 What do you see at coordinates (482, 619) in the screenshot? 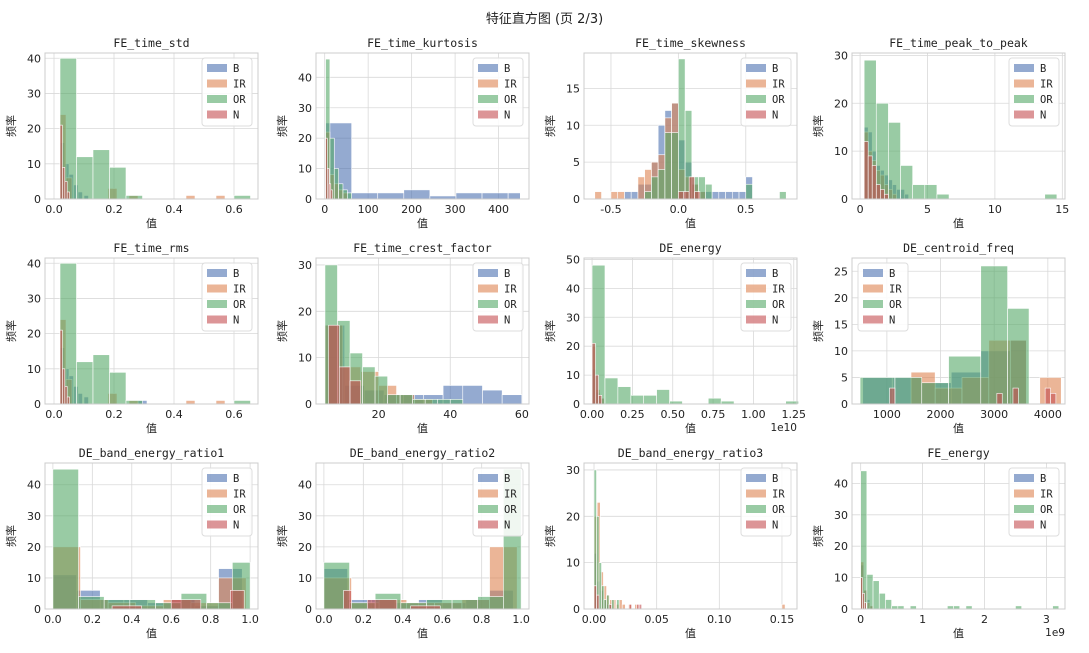
I see `x-tick-label: 0.8` at bounding box center [482, 619].